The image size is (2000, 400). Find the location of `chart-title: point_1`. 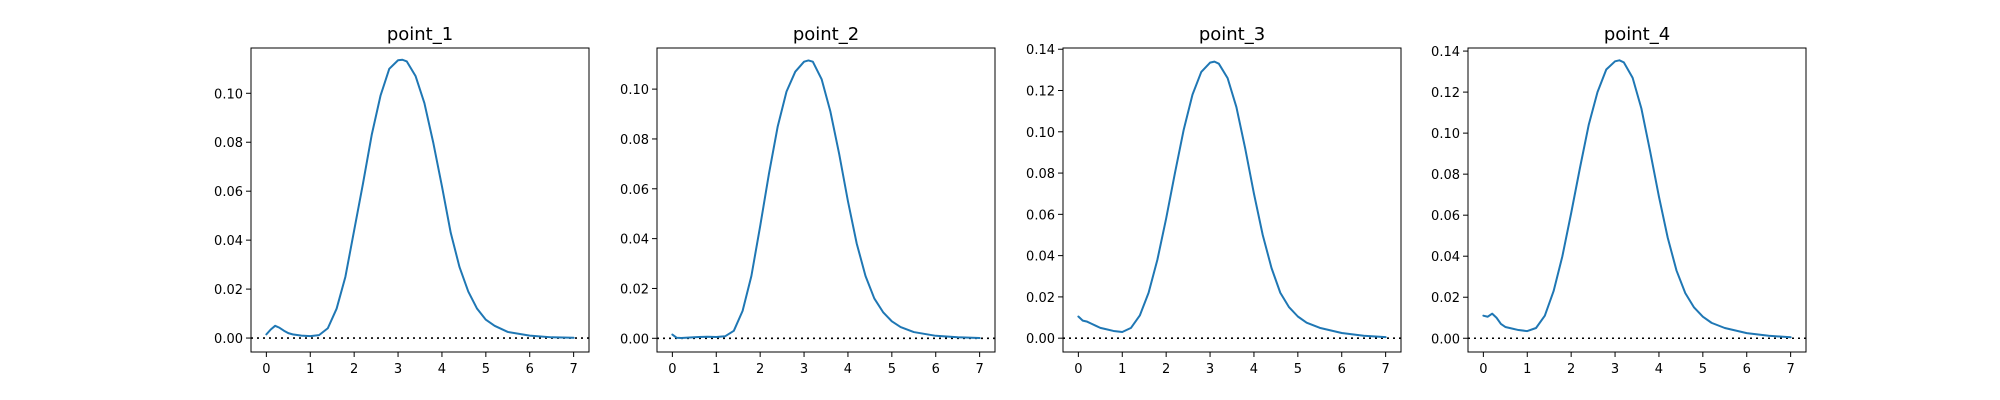

chart-title: point_1 is located at coordinates (420, 34).